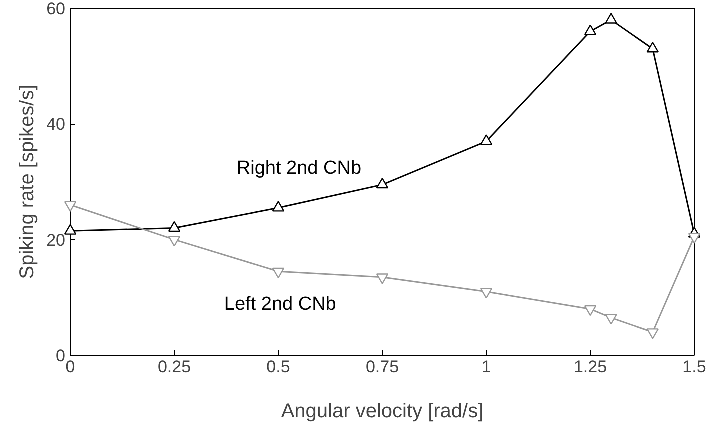 This screenshot has width=712, height=425. What do you see at coordinates (56, 9) in the screenshot?
I see `y-tick-label: 60` at bounding box center [56, 9].